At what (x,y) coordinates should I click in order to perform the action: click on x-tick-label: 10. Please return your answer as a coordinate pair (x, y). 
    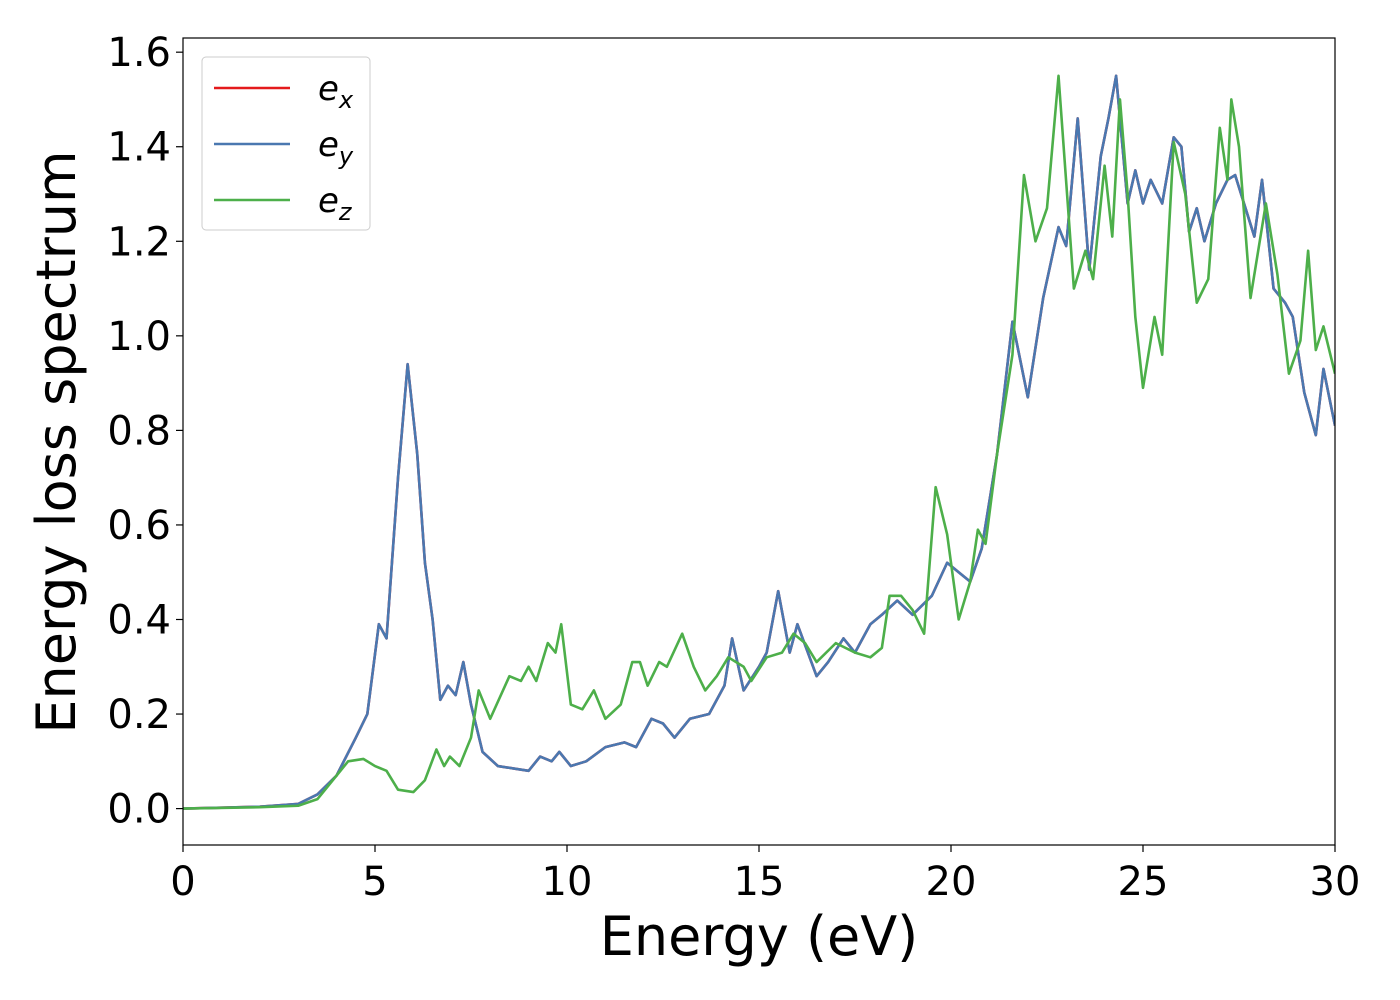
    Looking at the image, I should click on (567, 882).